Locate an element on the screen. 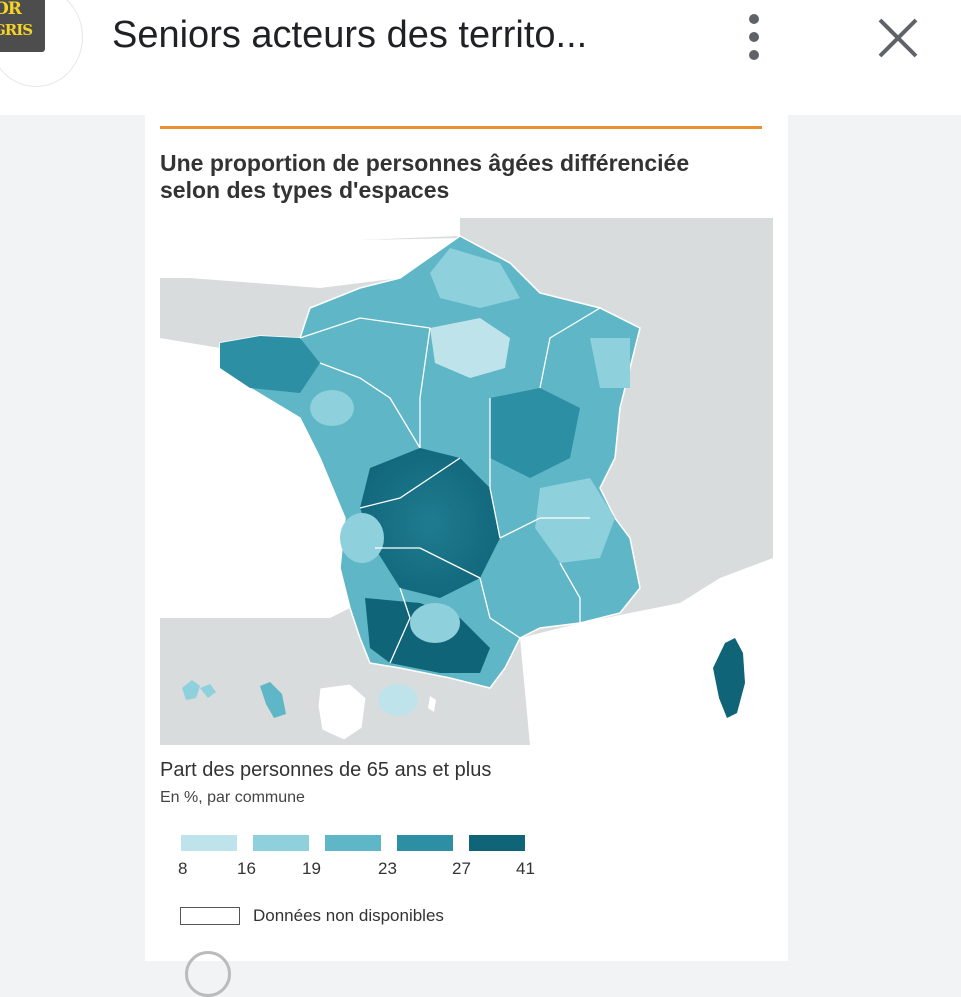 This screenshot has height=997, width=961. legend-tick-8: 8 is located at coordinates (183, 868).